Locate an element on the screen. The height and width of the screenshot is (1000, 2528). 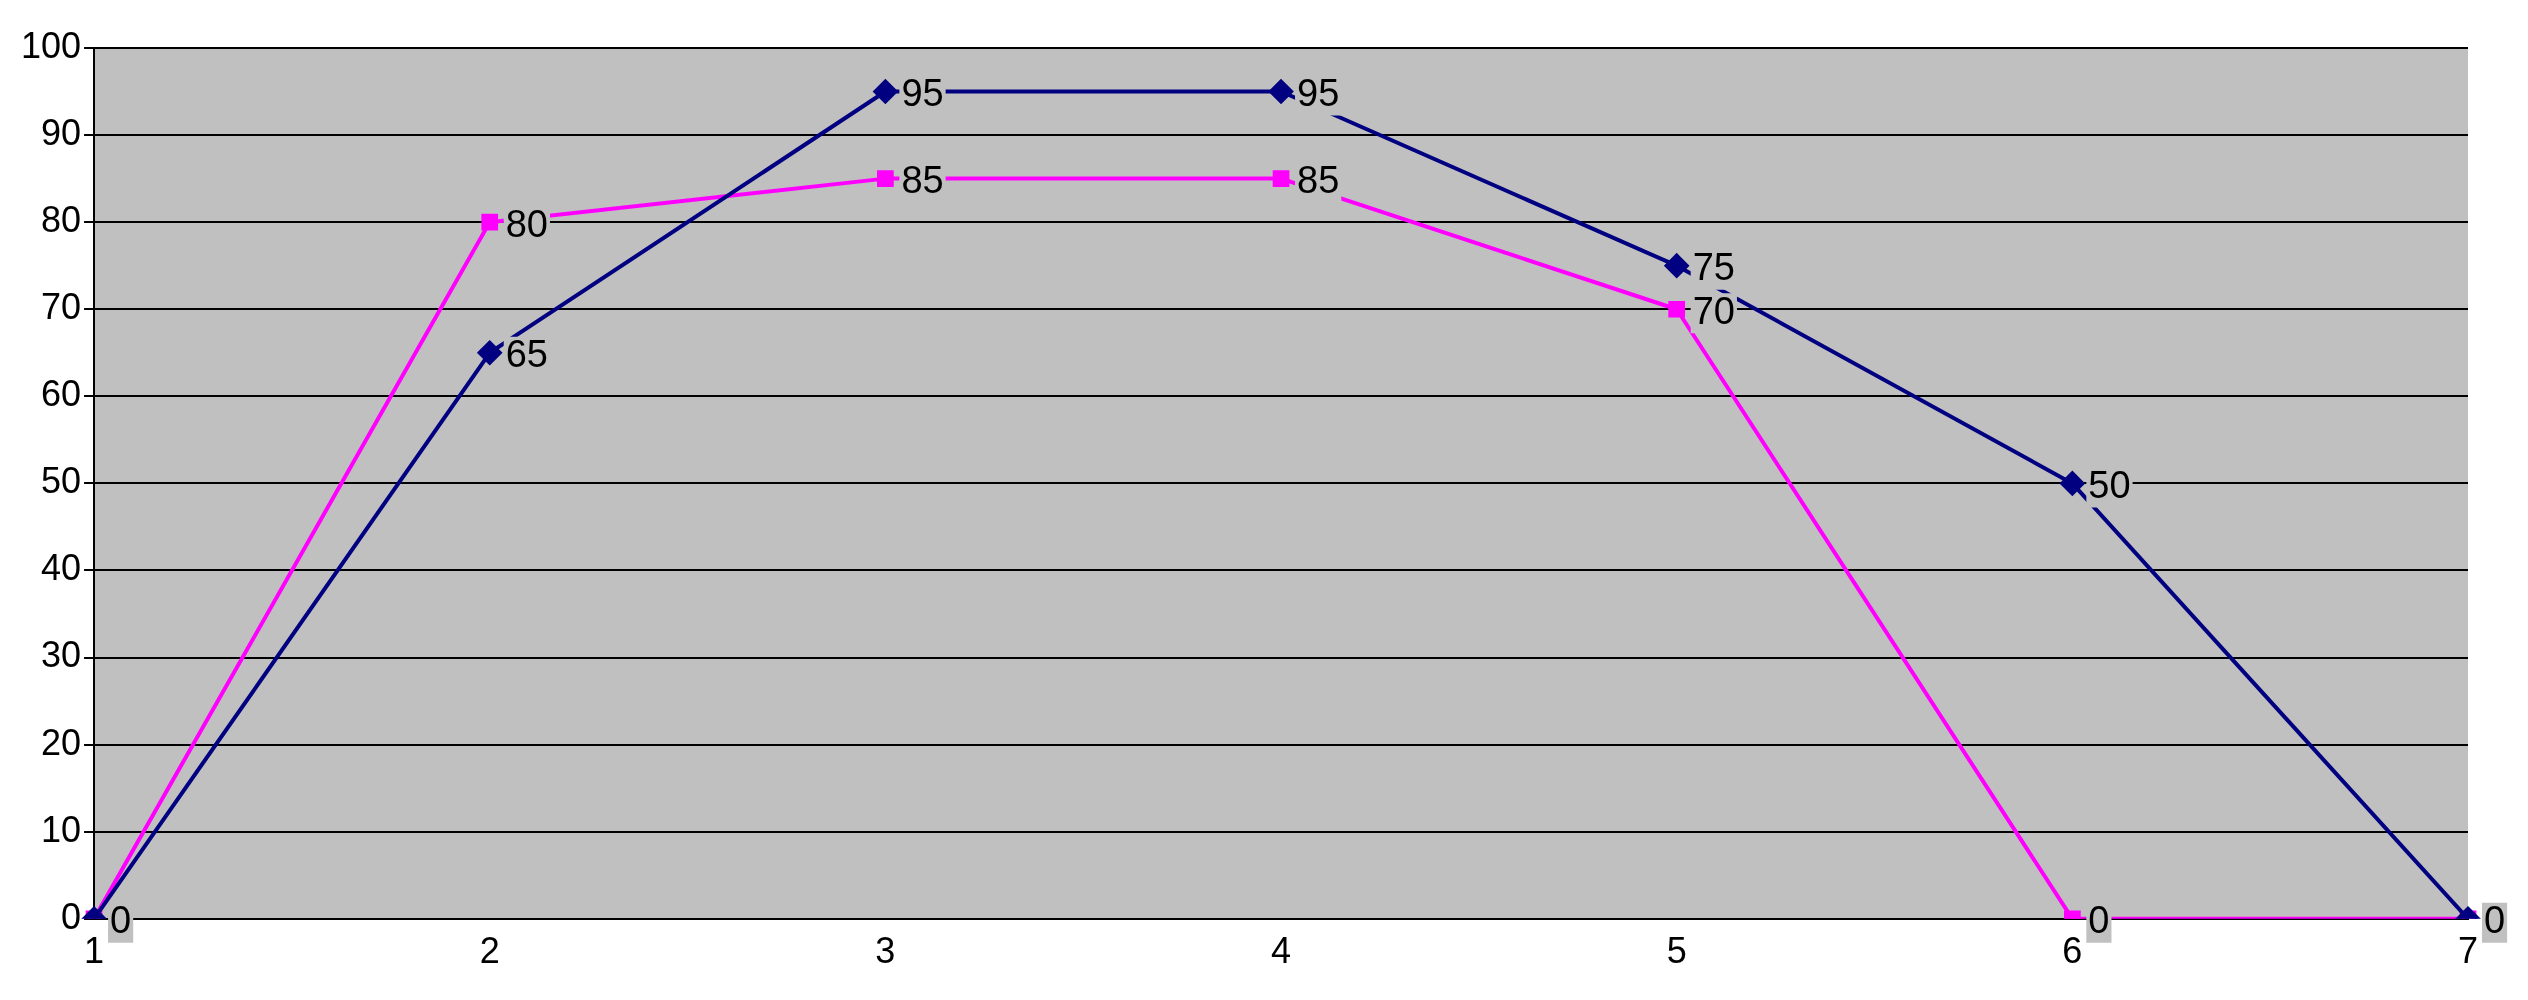
y-tick-label: 30 is located at coordinates (61, 655).